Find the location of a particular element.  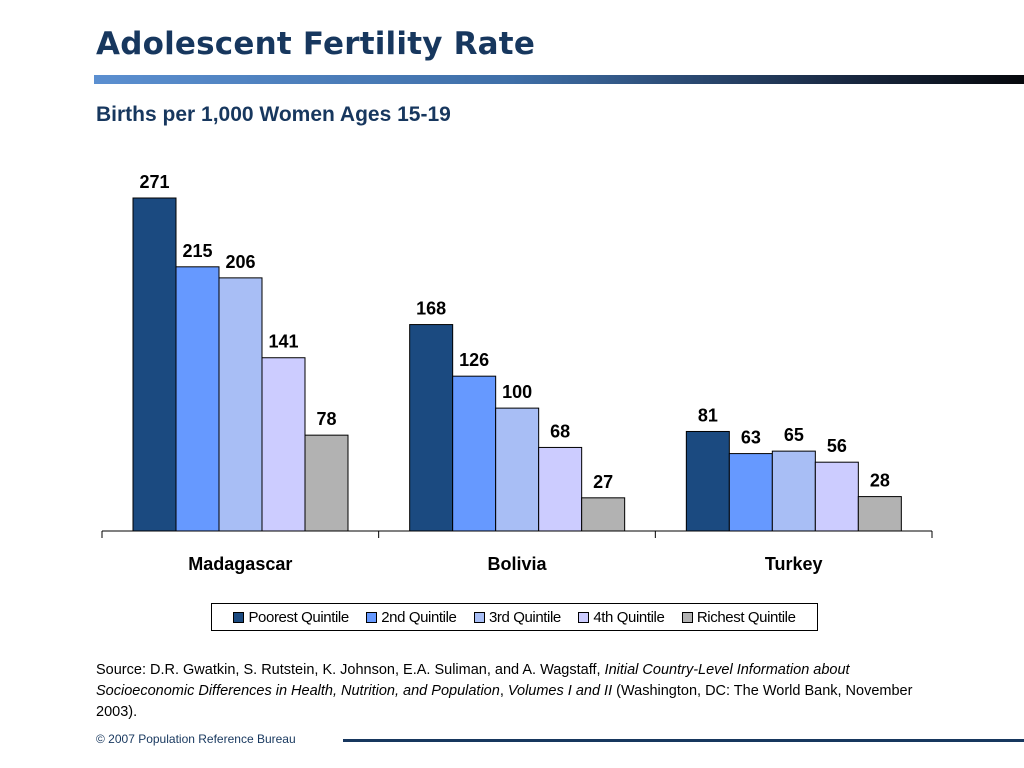

data-label-turkey-2nd-quintile: 63 is located at coordinates (751, 438).